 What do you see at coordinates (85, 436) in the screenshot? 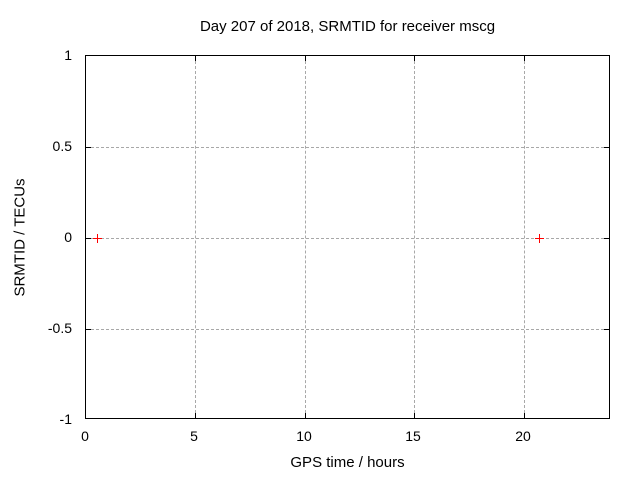
I see `x-tick-label: 0` at bounding box center [85, 436].